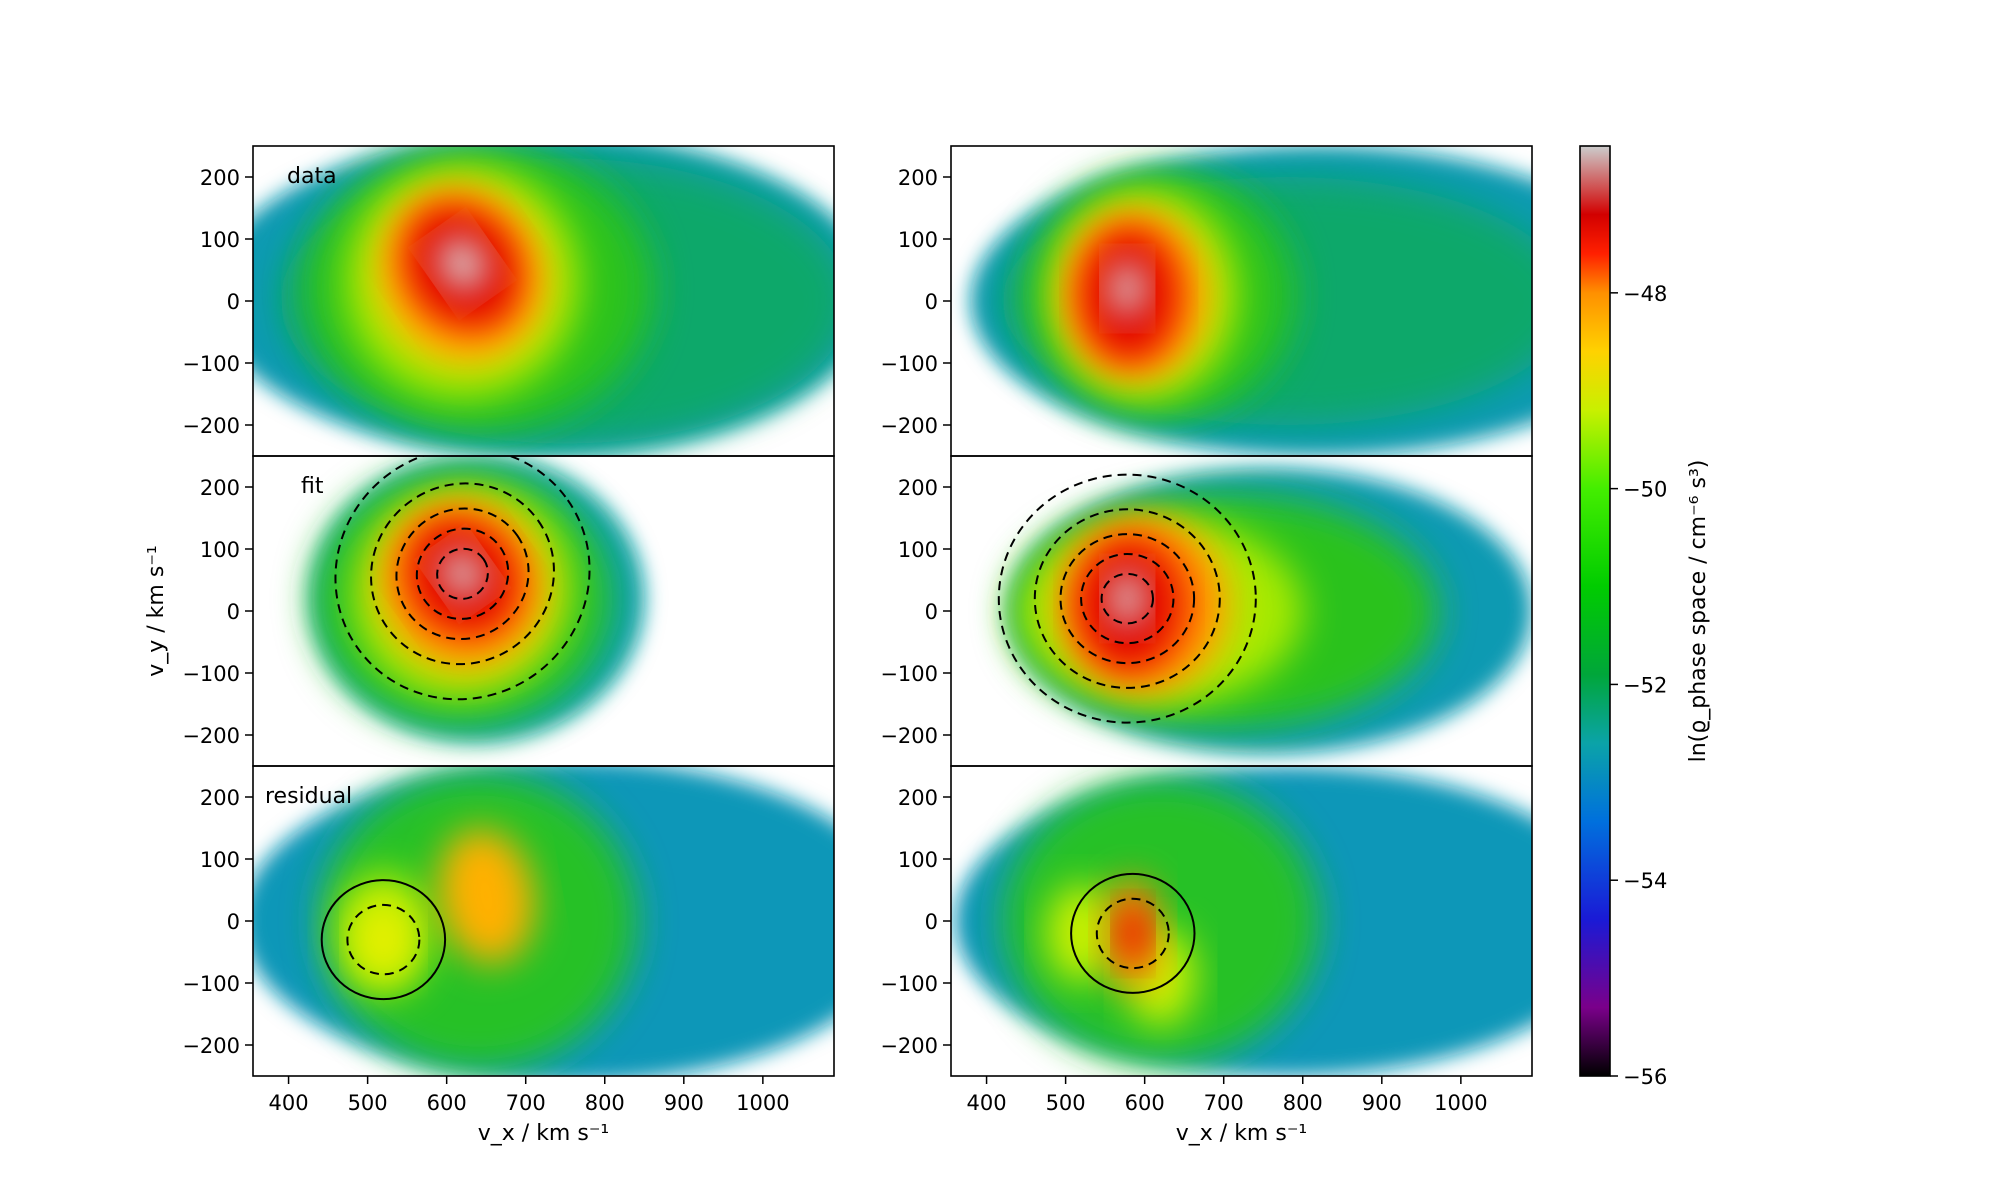 Image resolution: width=2000 pixels, height=1204 pixels. What do you see at coordinates (543, 921) in the screenshot?
I see `heatmap-panel-residual` at bounding box center [543, 921].